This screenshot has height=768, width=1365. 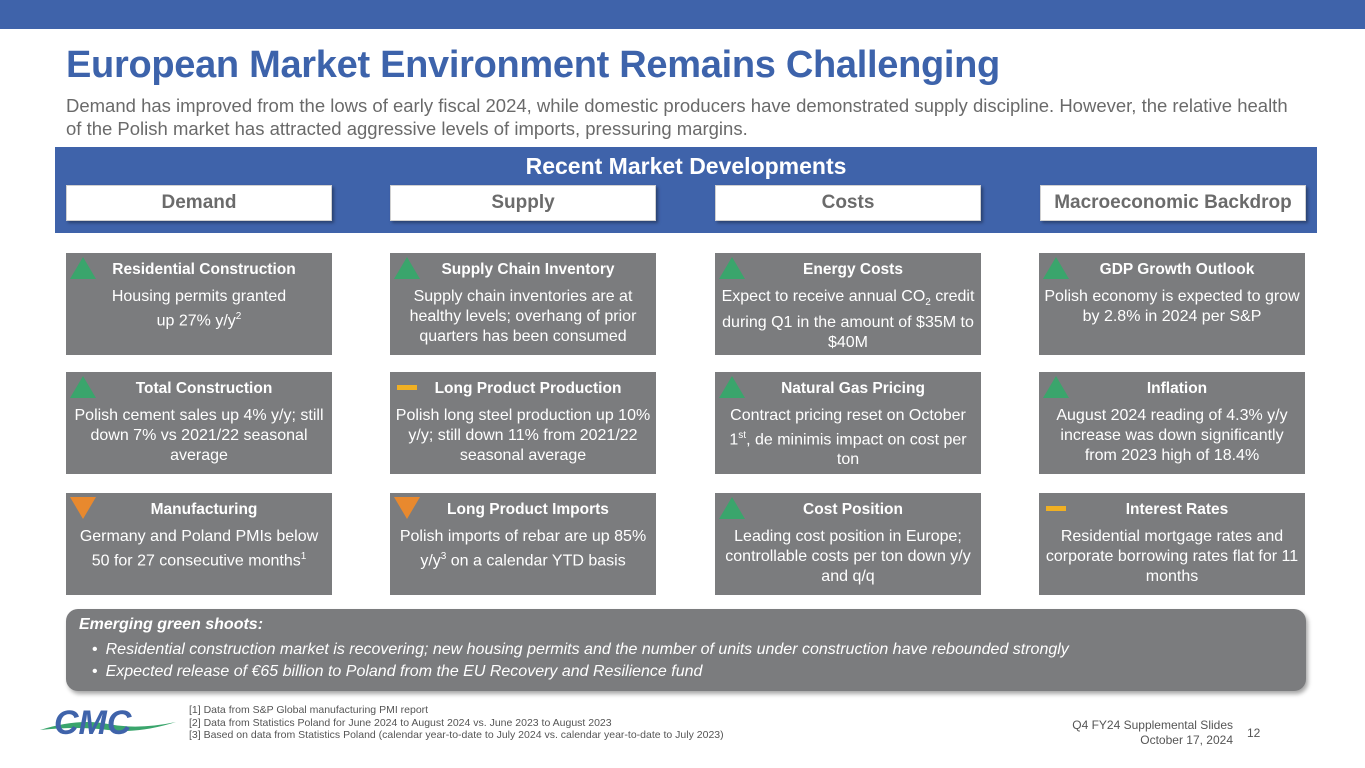 What do you see at coordinates (528, 388) in the screenshot?
I see `card-title: Long Product Production` at bounding box center [528, 388].